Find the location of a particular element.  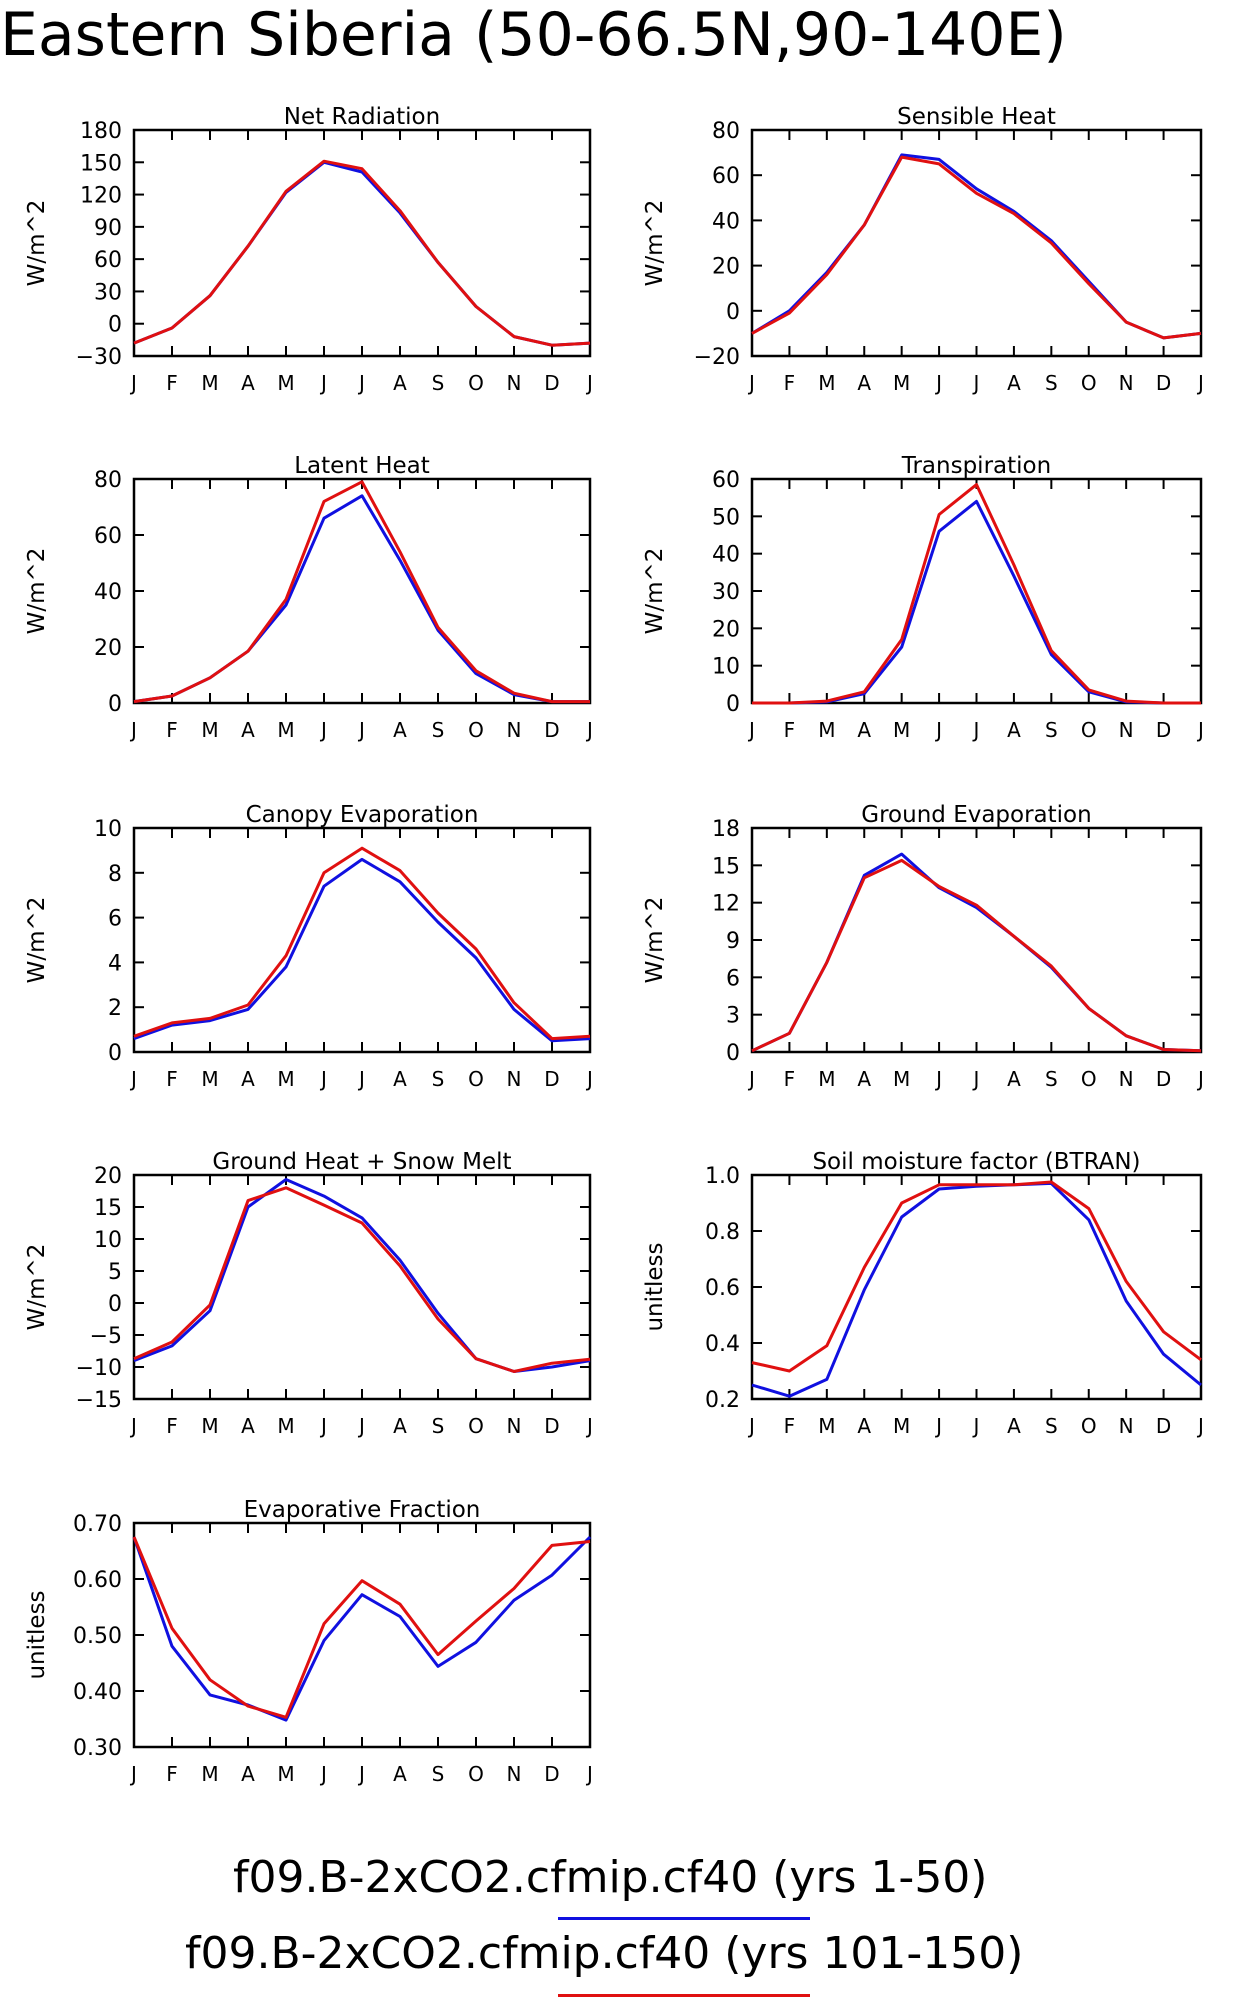

panel-title: Soil moisture factor (BTRAN) is located at coordinates (976, 1162).